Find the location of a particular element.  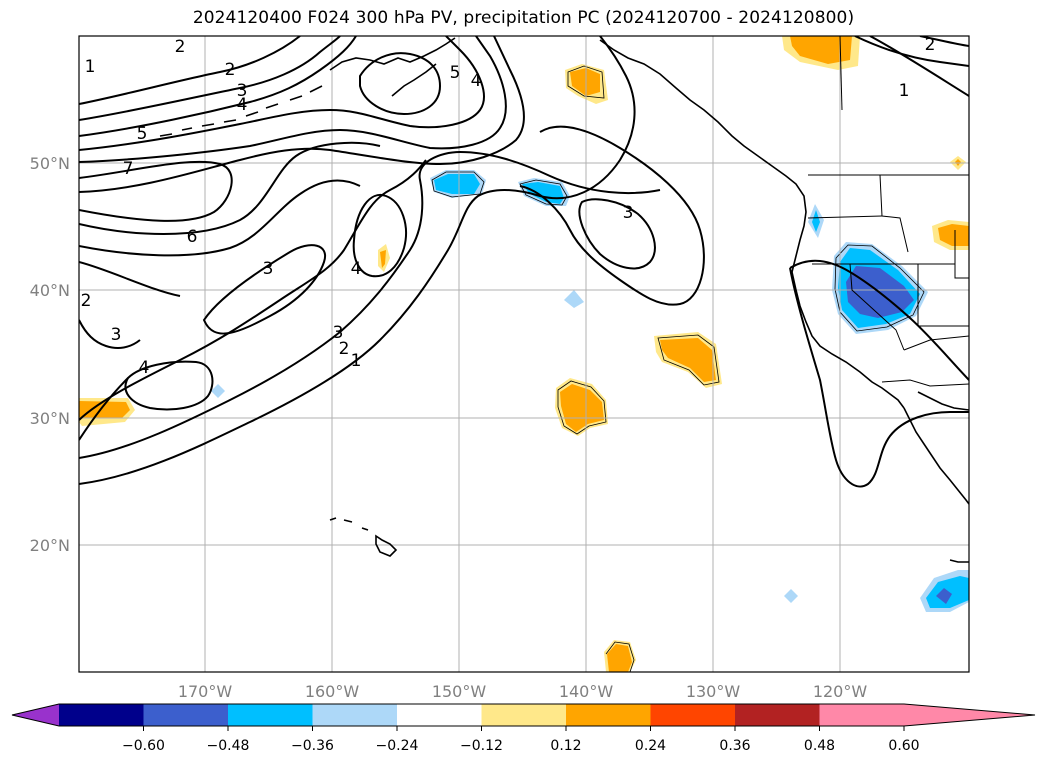

lat-labels: 50°N 40°N 30°N 20°N is located at coordinates (50, 354).